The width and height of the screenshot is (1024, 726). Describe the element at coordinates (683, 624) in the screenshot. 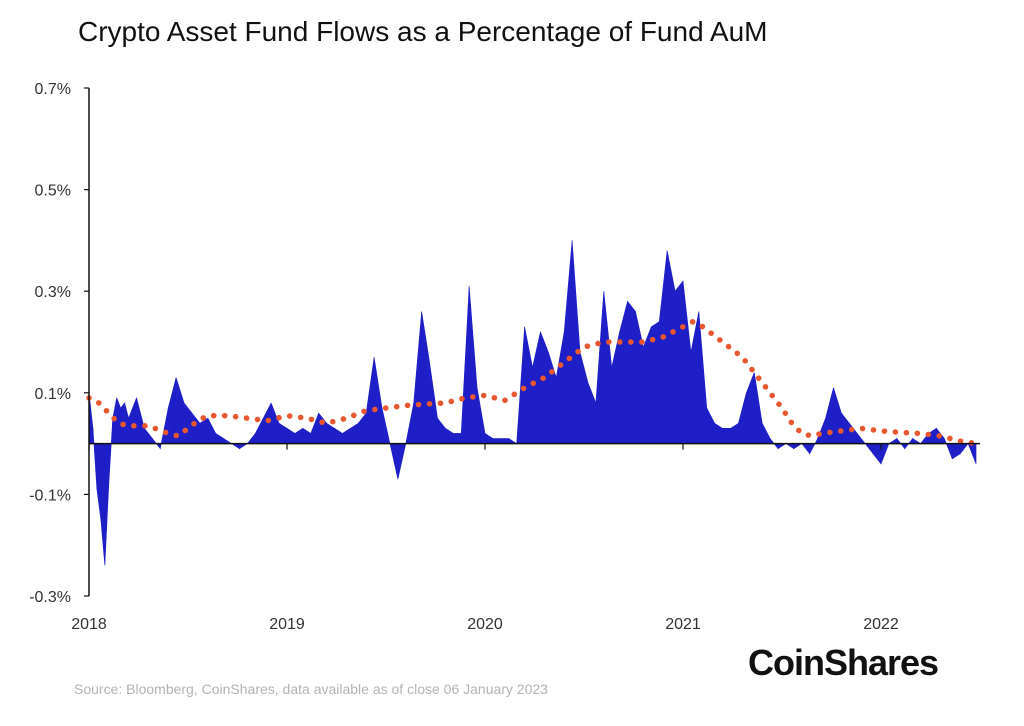

I see `x-tick-label: 2021` at that location.